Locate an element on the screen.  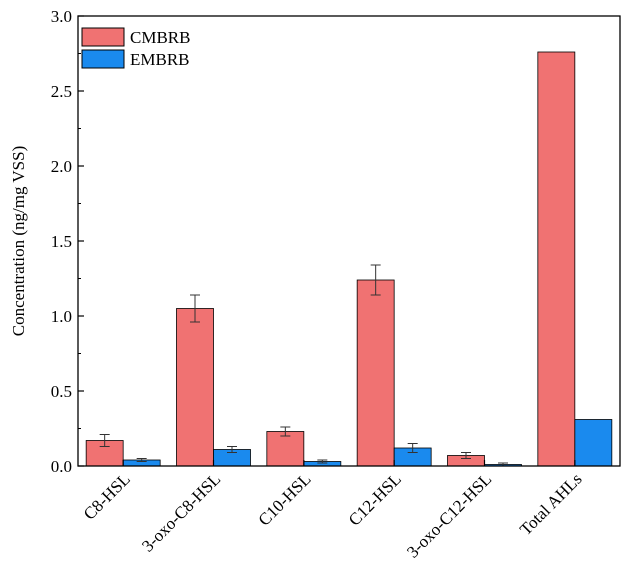
bar-embrb-total-ahls is located at coordinates (593, 443).